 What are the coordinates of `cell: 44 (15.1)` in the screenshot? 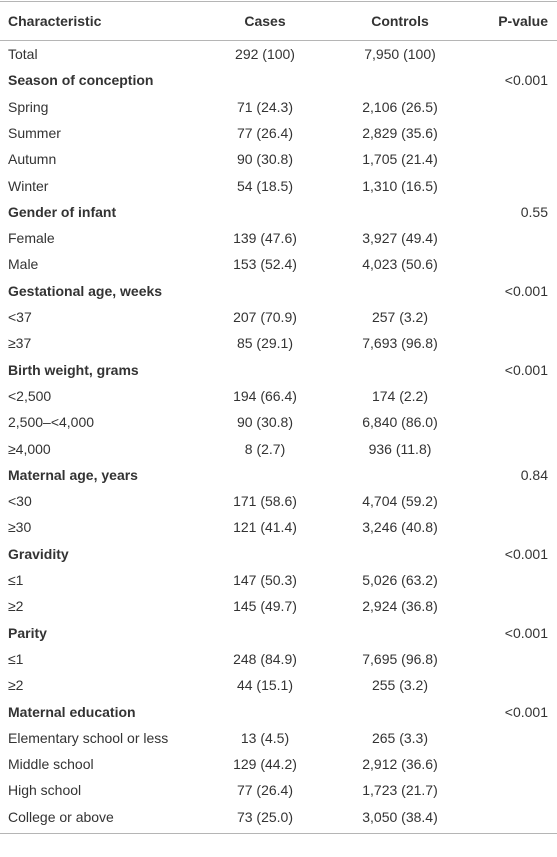 It's located at (265, 685).